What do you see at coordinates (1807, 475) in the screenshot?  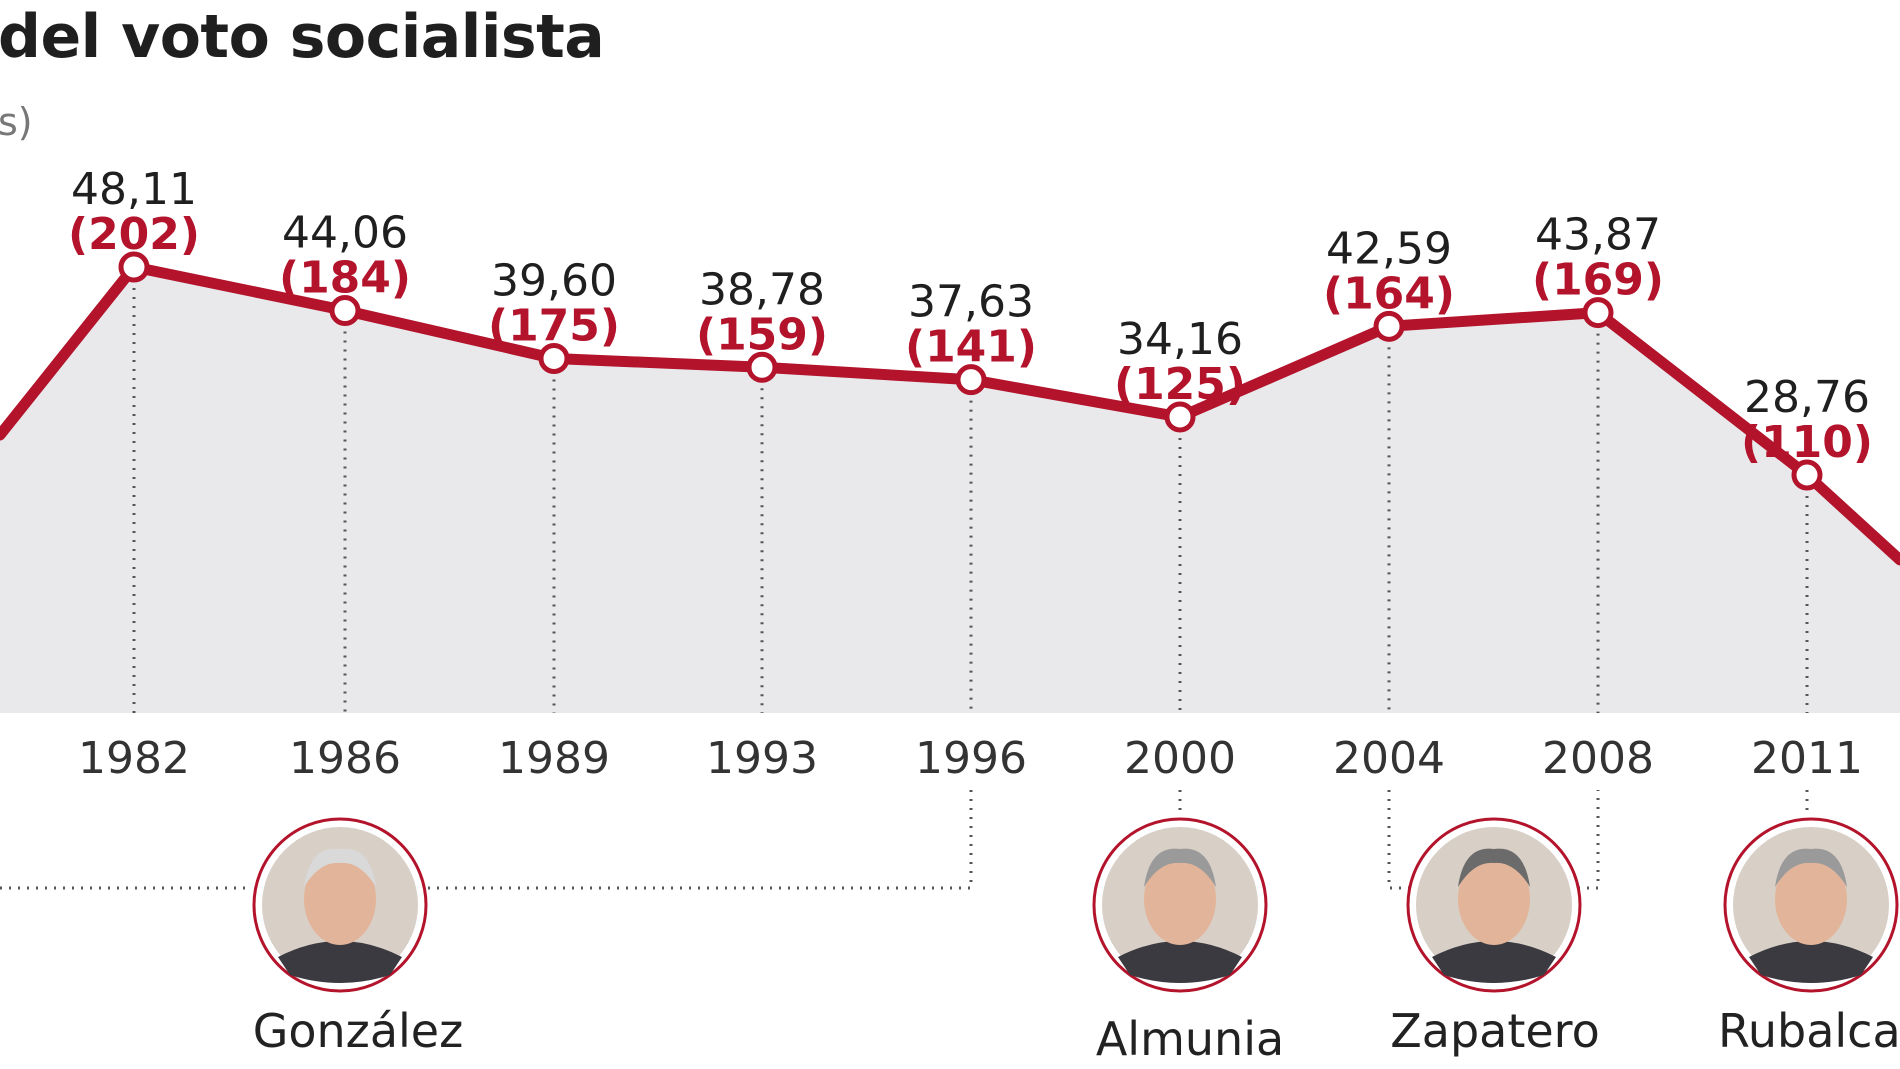 I see `point-2011` at bounding box center [1807, 475].